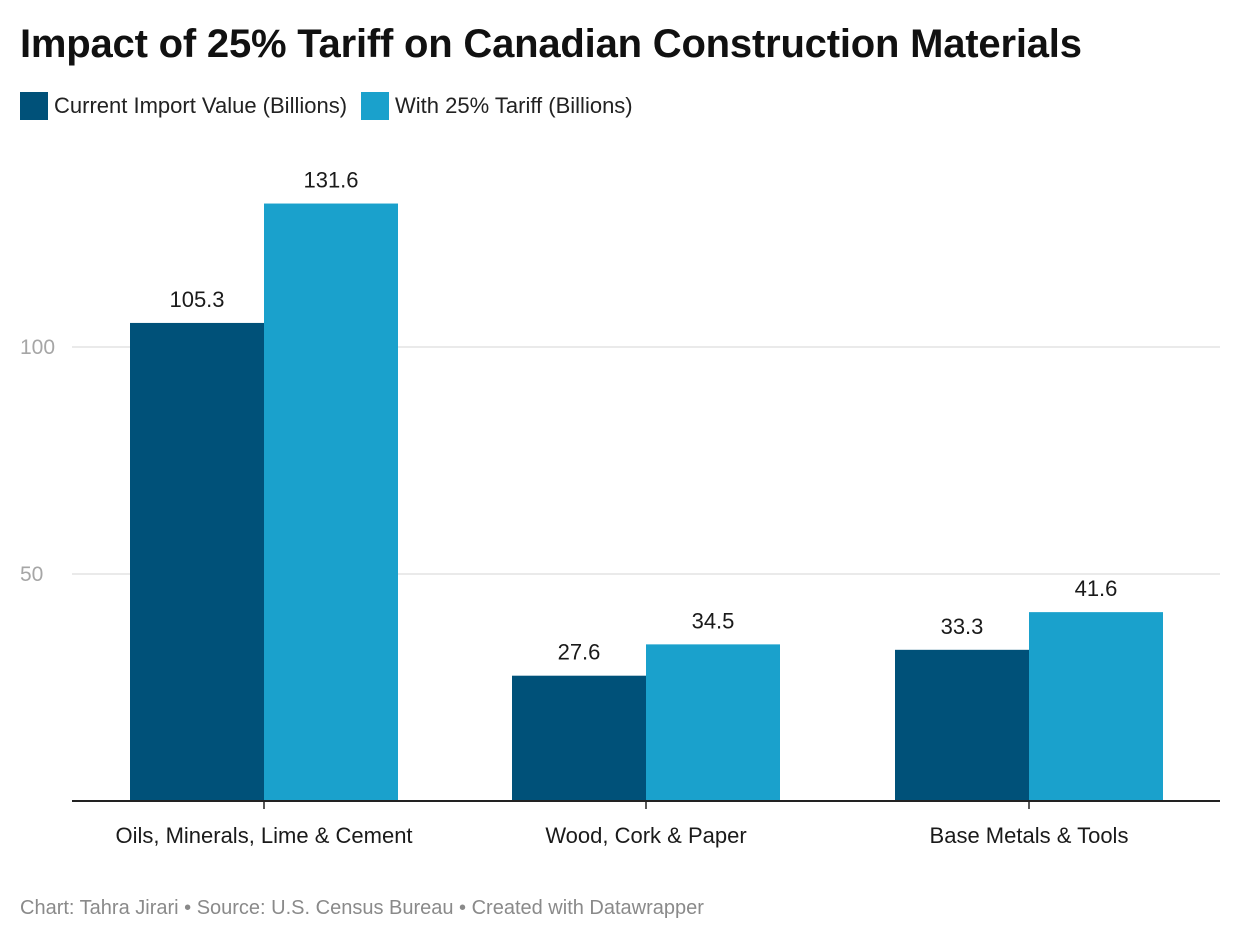 This screenshot has height=944, width=1240. What do you see at coordinates (37, 347) in the screenshot?
I see `y-tick-label-100: 100` at bounding box center [37, 347].